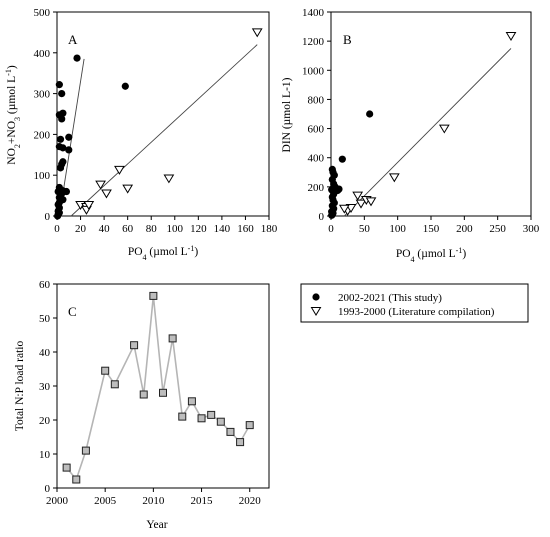 This screenshot has width=550, height=537. What do you see at coordinates (42, 135) in the screenshot?
I see `panel-a-ytick-label: 200` at bounding box center [42, 135].